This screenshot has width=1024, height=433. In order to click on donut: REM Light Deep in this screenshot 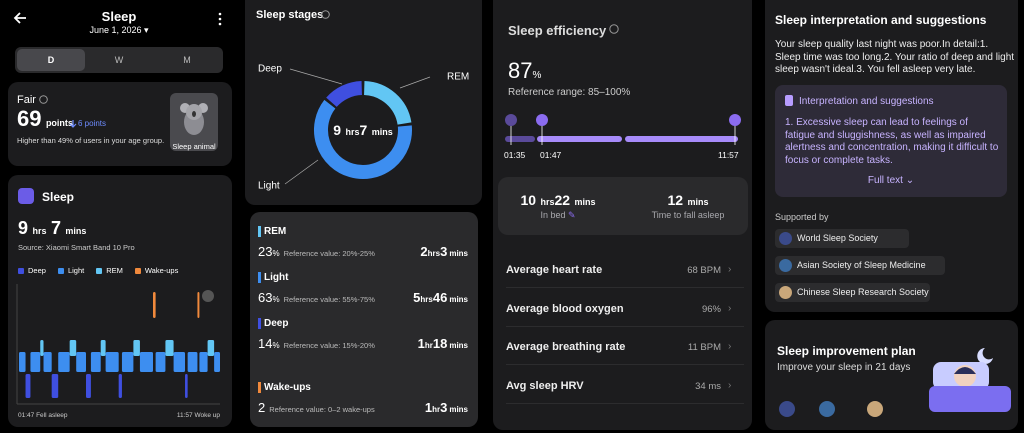, I will do `click(363, 128)`.